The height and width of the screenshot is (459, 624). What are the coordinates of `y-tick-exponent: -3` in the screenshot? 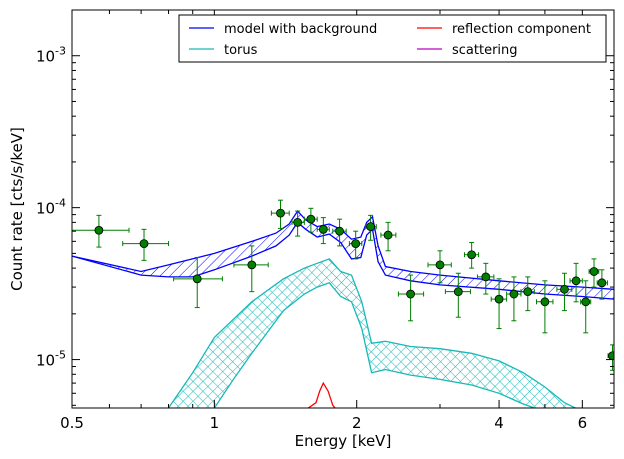 It's located at (60, 51).